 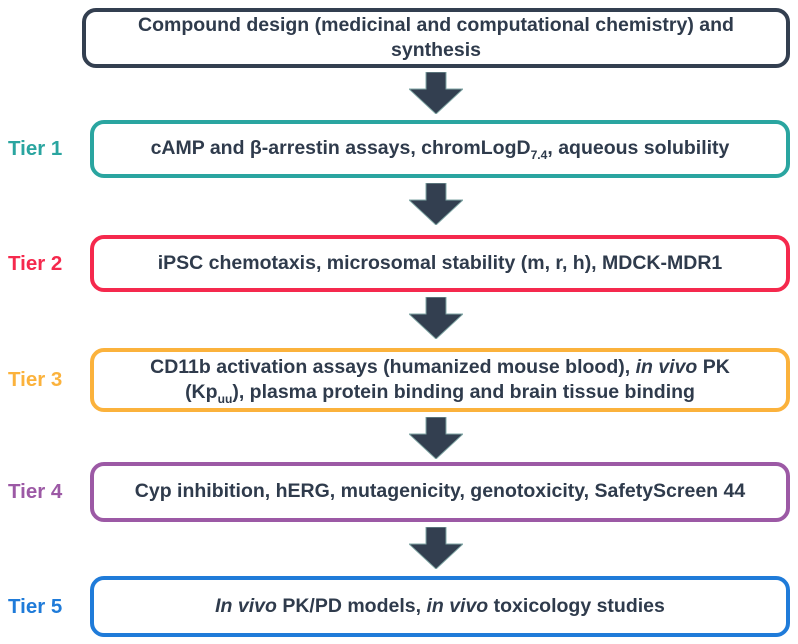 What do you see at coordinates (35, 148) in the screenshot?
I see `tier-1-label: Tier 1` at bounding box center [35, 148].